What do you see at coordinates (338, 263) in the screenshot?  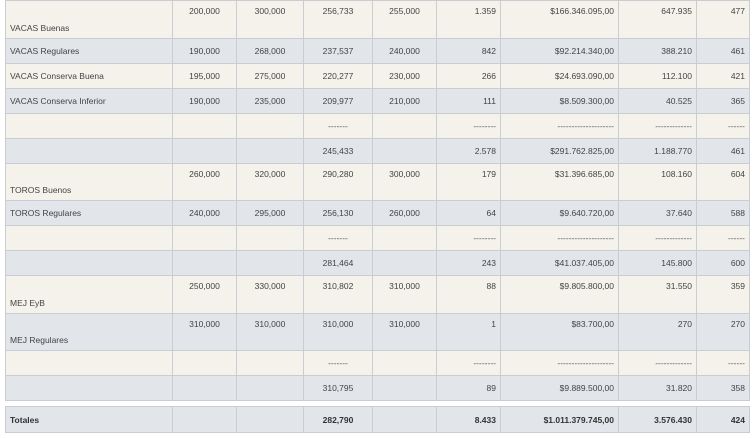 I see `avg-price-cell: 281,464` at bounding box center [338, 263].